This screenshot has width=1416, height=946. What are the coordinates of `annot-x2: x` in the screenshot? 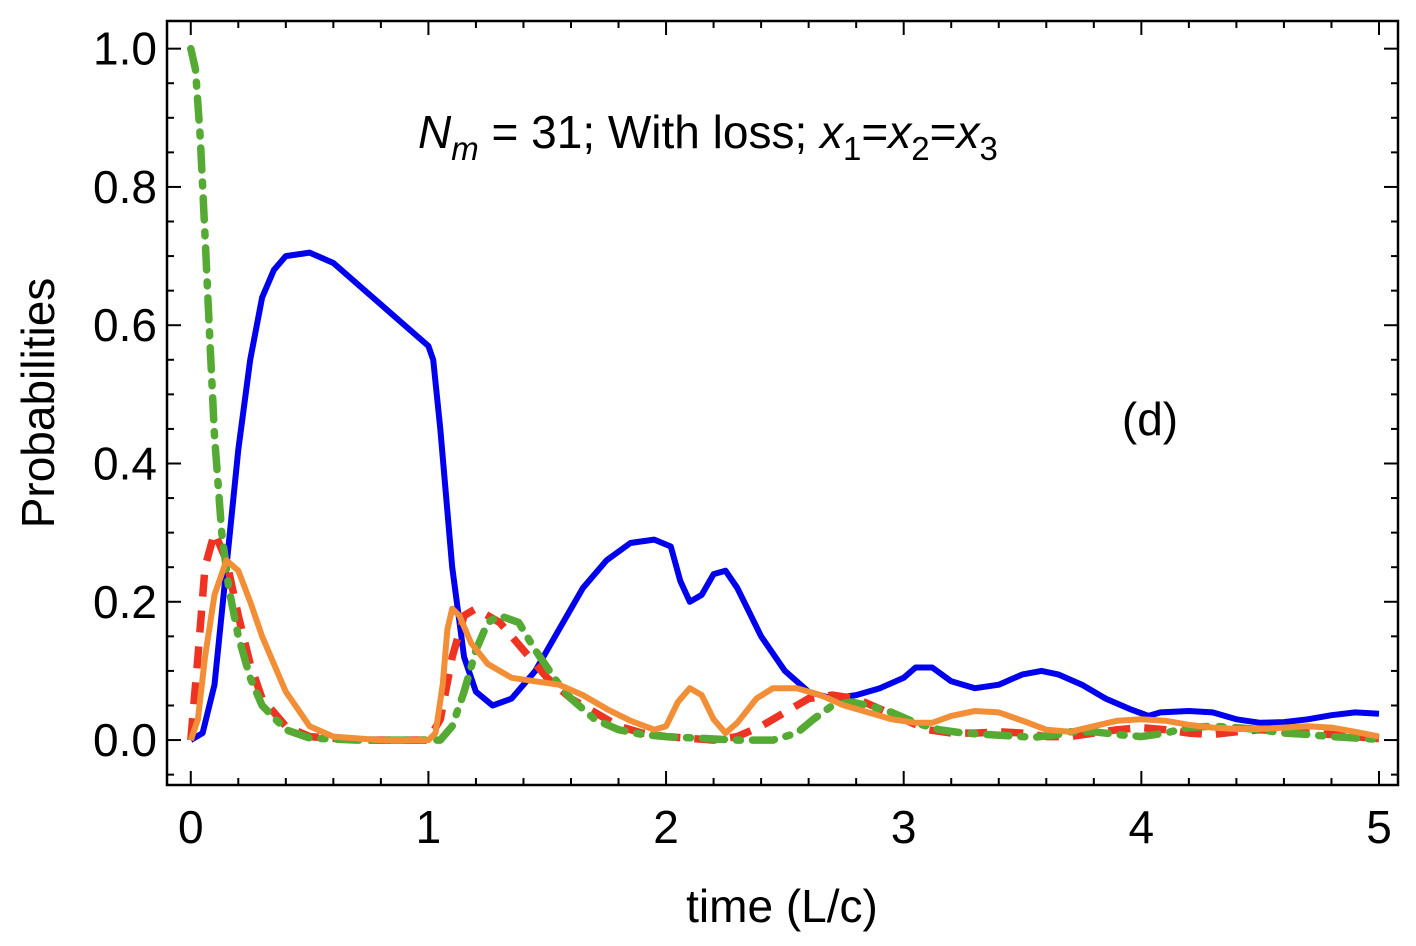 It's located at (899, 132).